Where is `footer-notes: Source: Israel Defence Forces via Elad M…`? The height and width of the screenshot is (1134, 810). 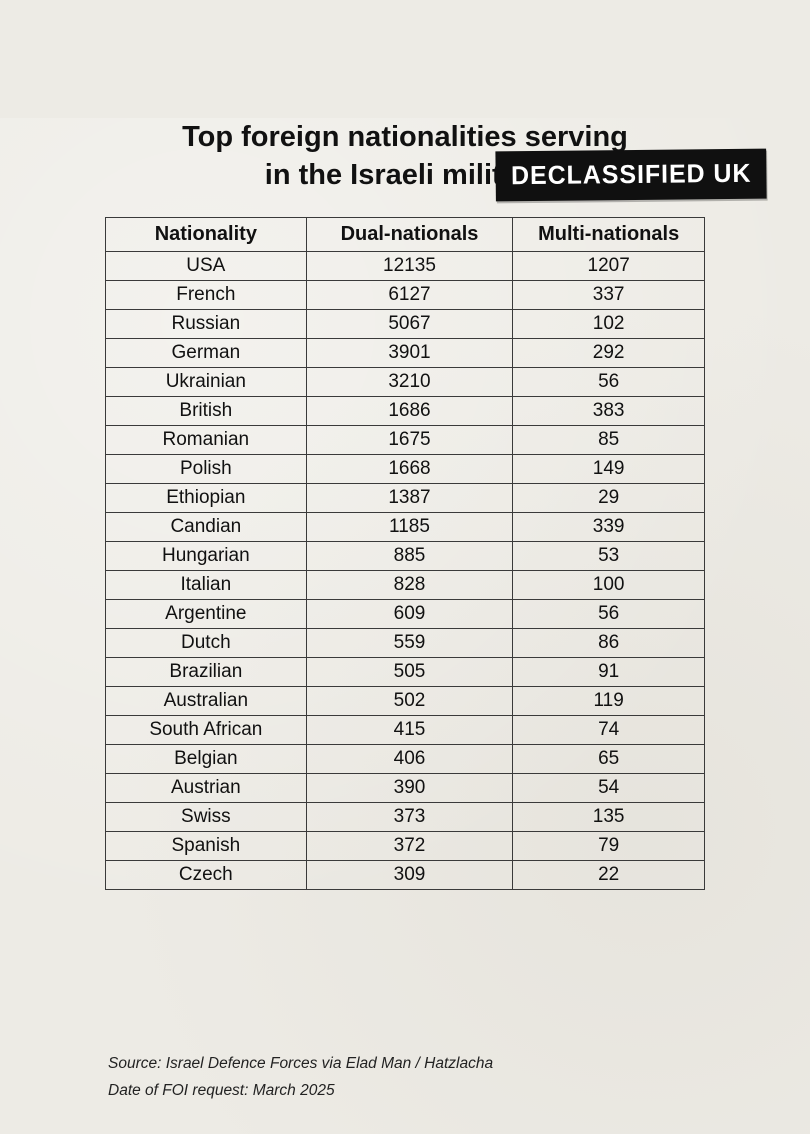
footer-notes: Source: Israel Defence Forces via Elad M… is located at coordinates (300, 1077).